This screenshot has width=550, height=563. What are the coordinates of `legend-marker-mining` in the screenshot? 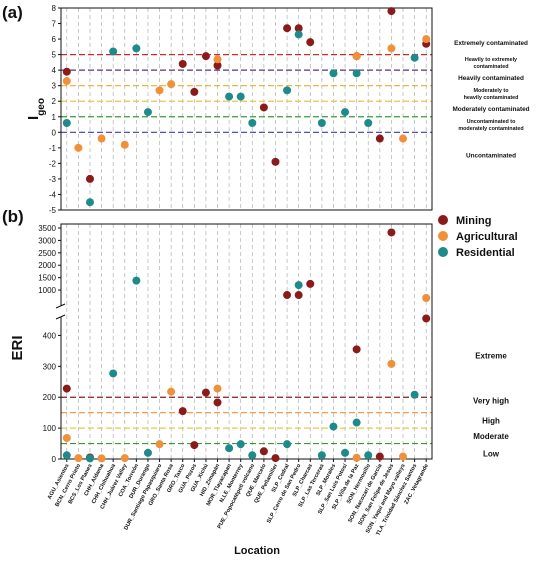 It's located at (443, 220).